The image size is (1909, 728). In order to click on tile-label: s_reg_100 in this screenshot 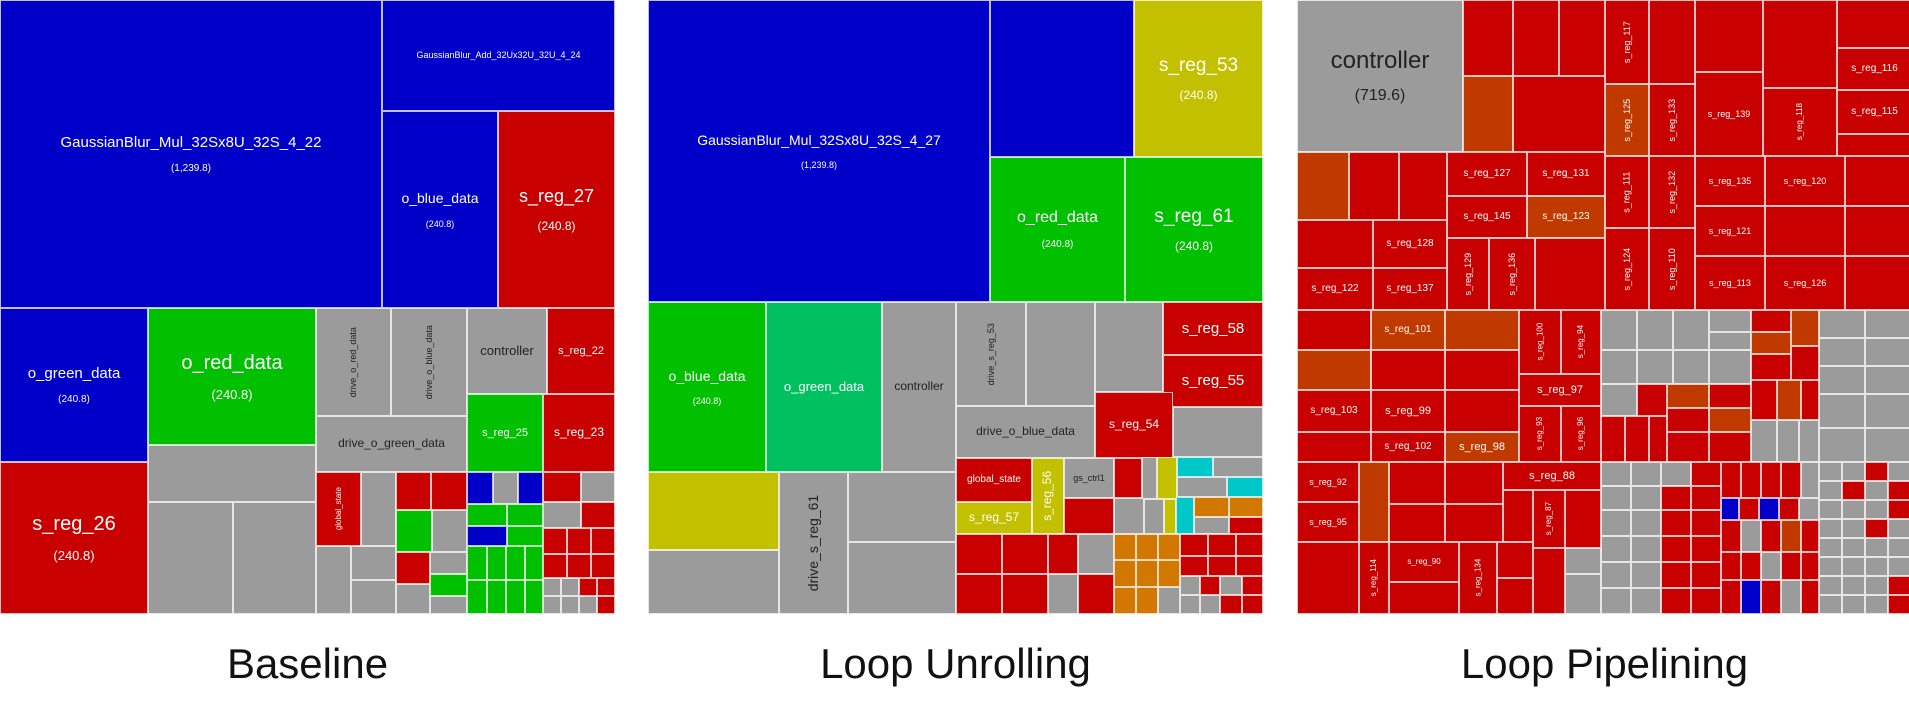, I will do `click(1540, 342)`.